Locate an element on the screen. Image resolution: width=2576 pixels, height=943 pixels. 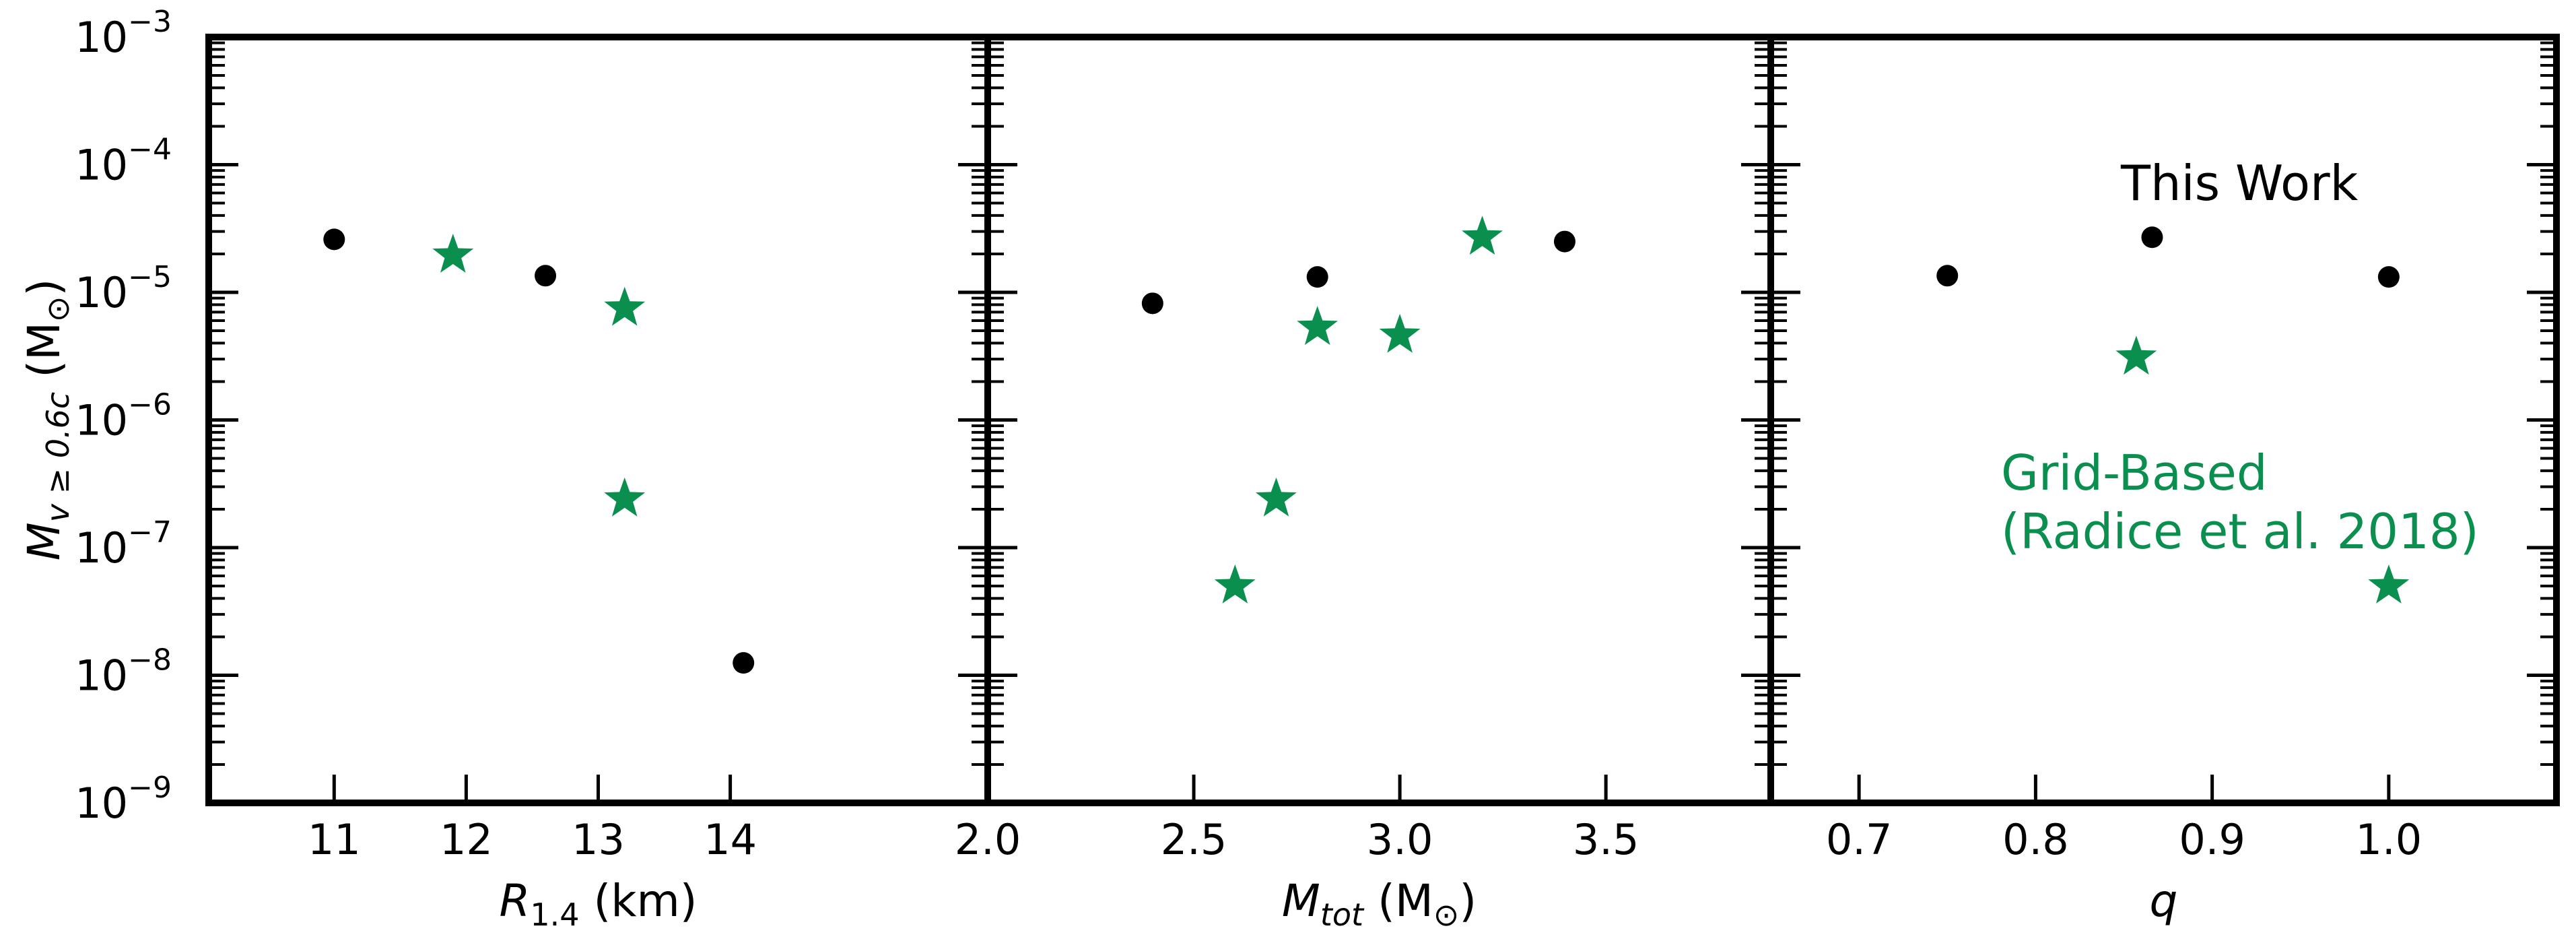
x-tick-label: 3.0 is located at coordinates (1400, 839).